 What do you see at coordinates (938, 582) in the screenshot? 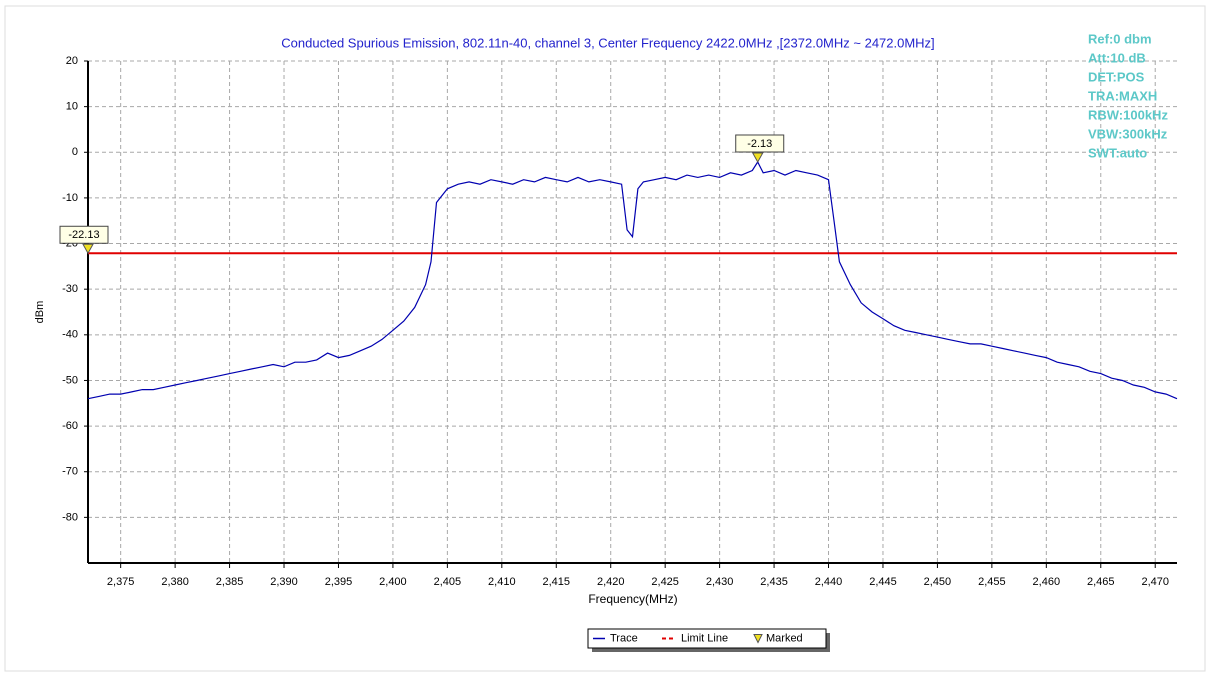
I see `x-tick-label: 2,450` at bounding box center [938, 582].